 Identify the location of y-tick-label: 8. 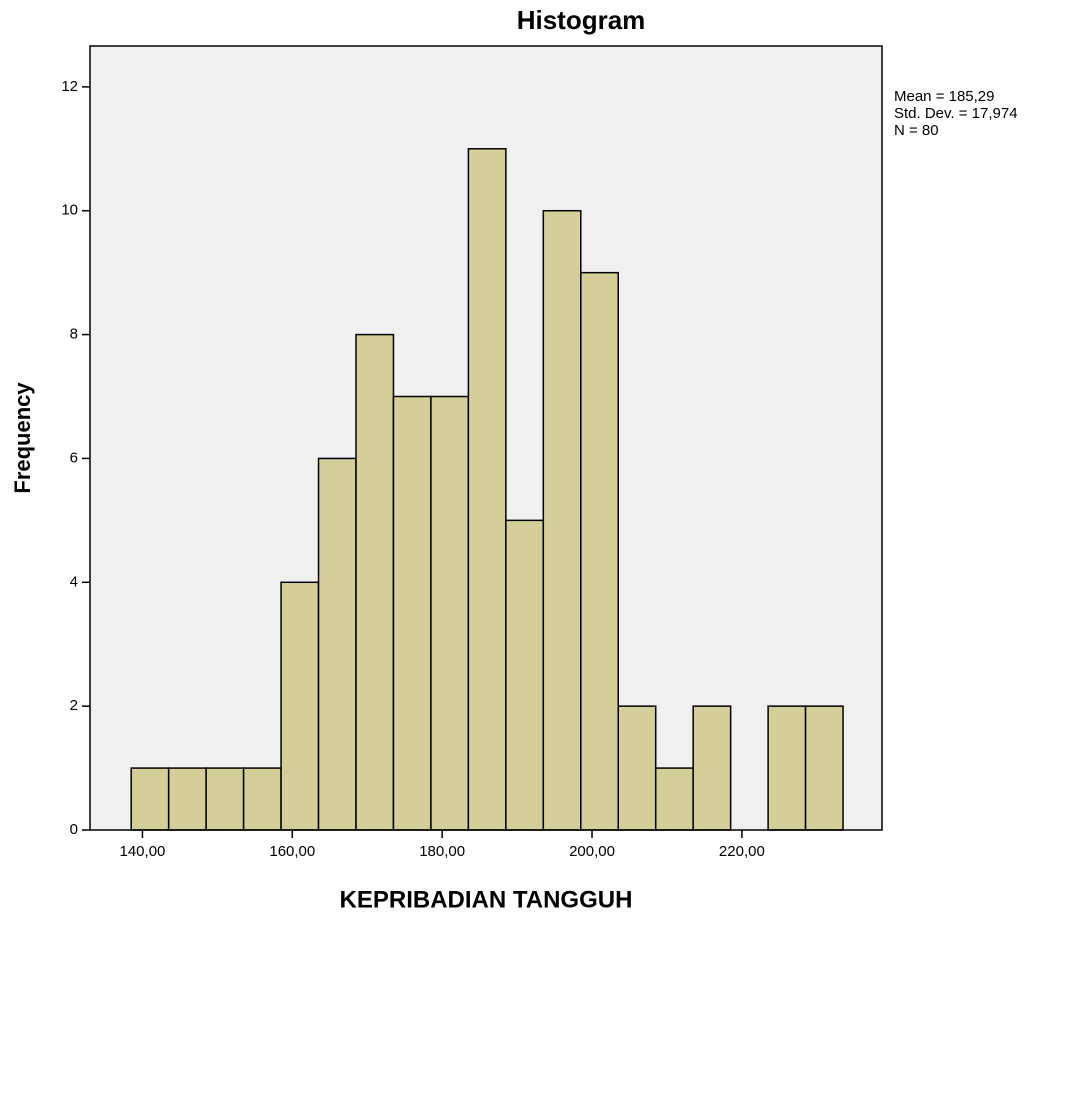
(74, 334).